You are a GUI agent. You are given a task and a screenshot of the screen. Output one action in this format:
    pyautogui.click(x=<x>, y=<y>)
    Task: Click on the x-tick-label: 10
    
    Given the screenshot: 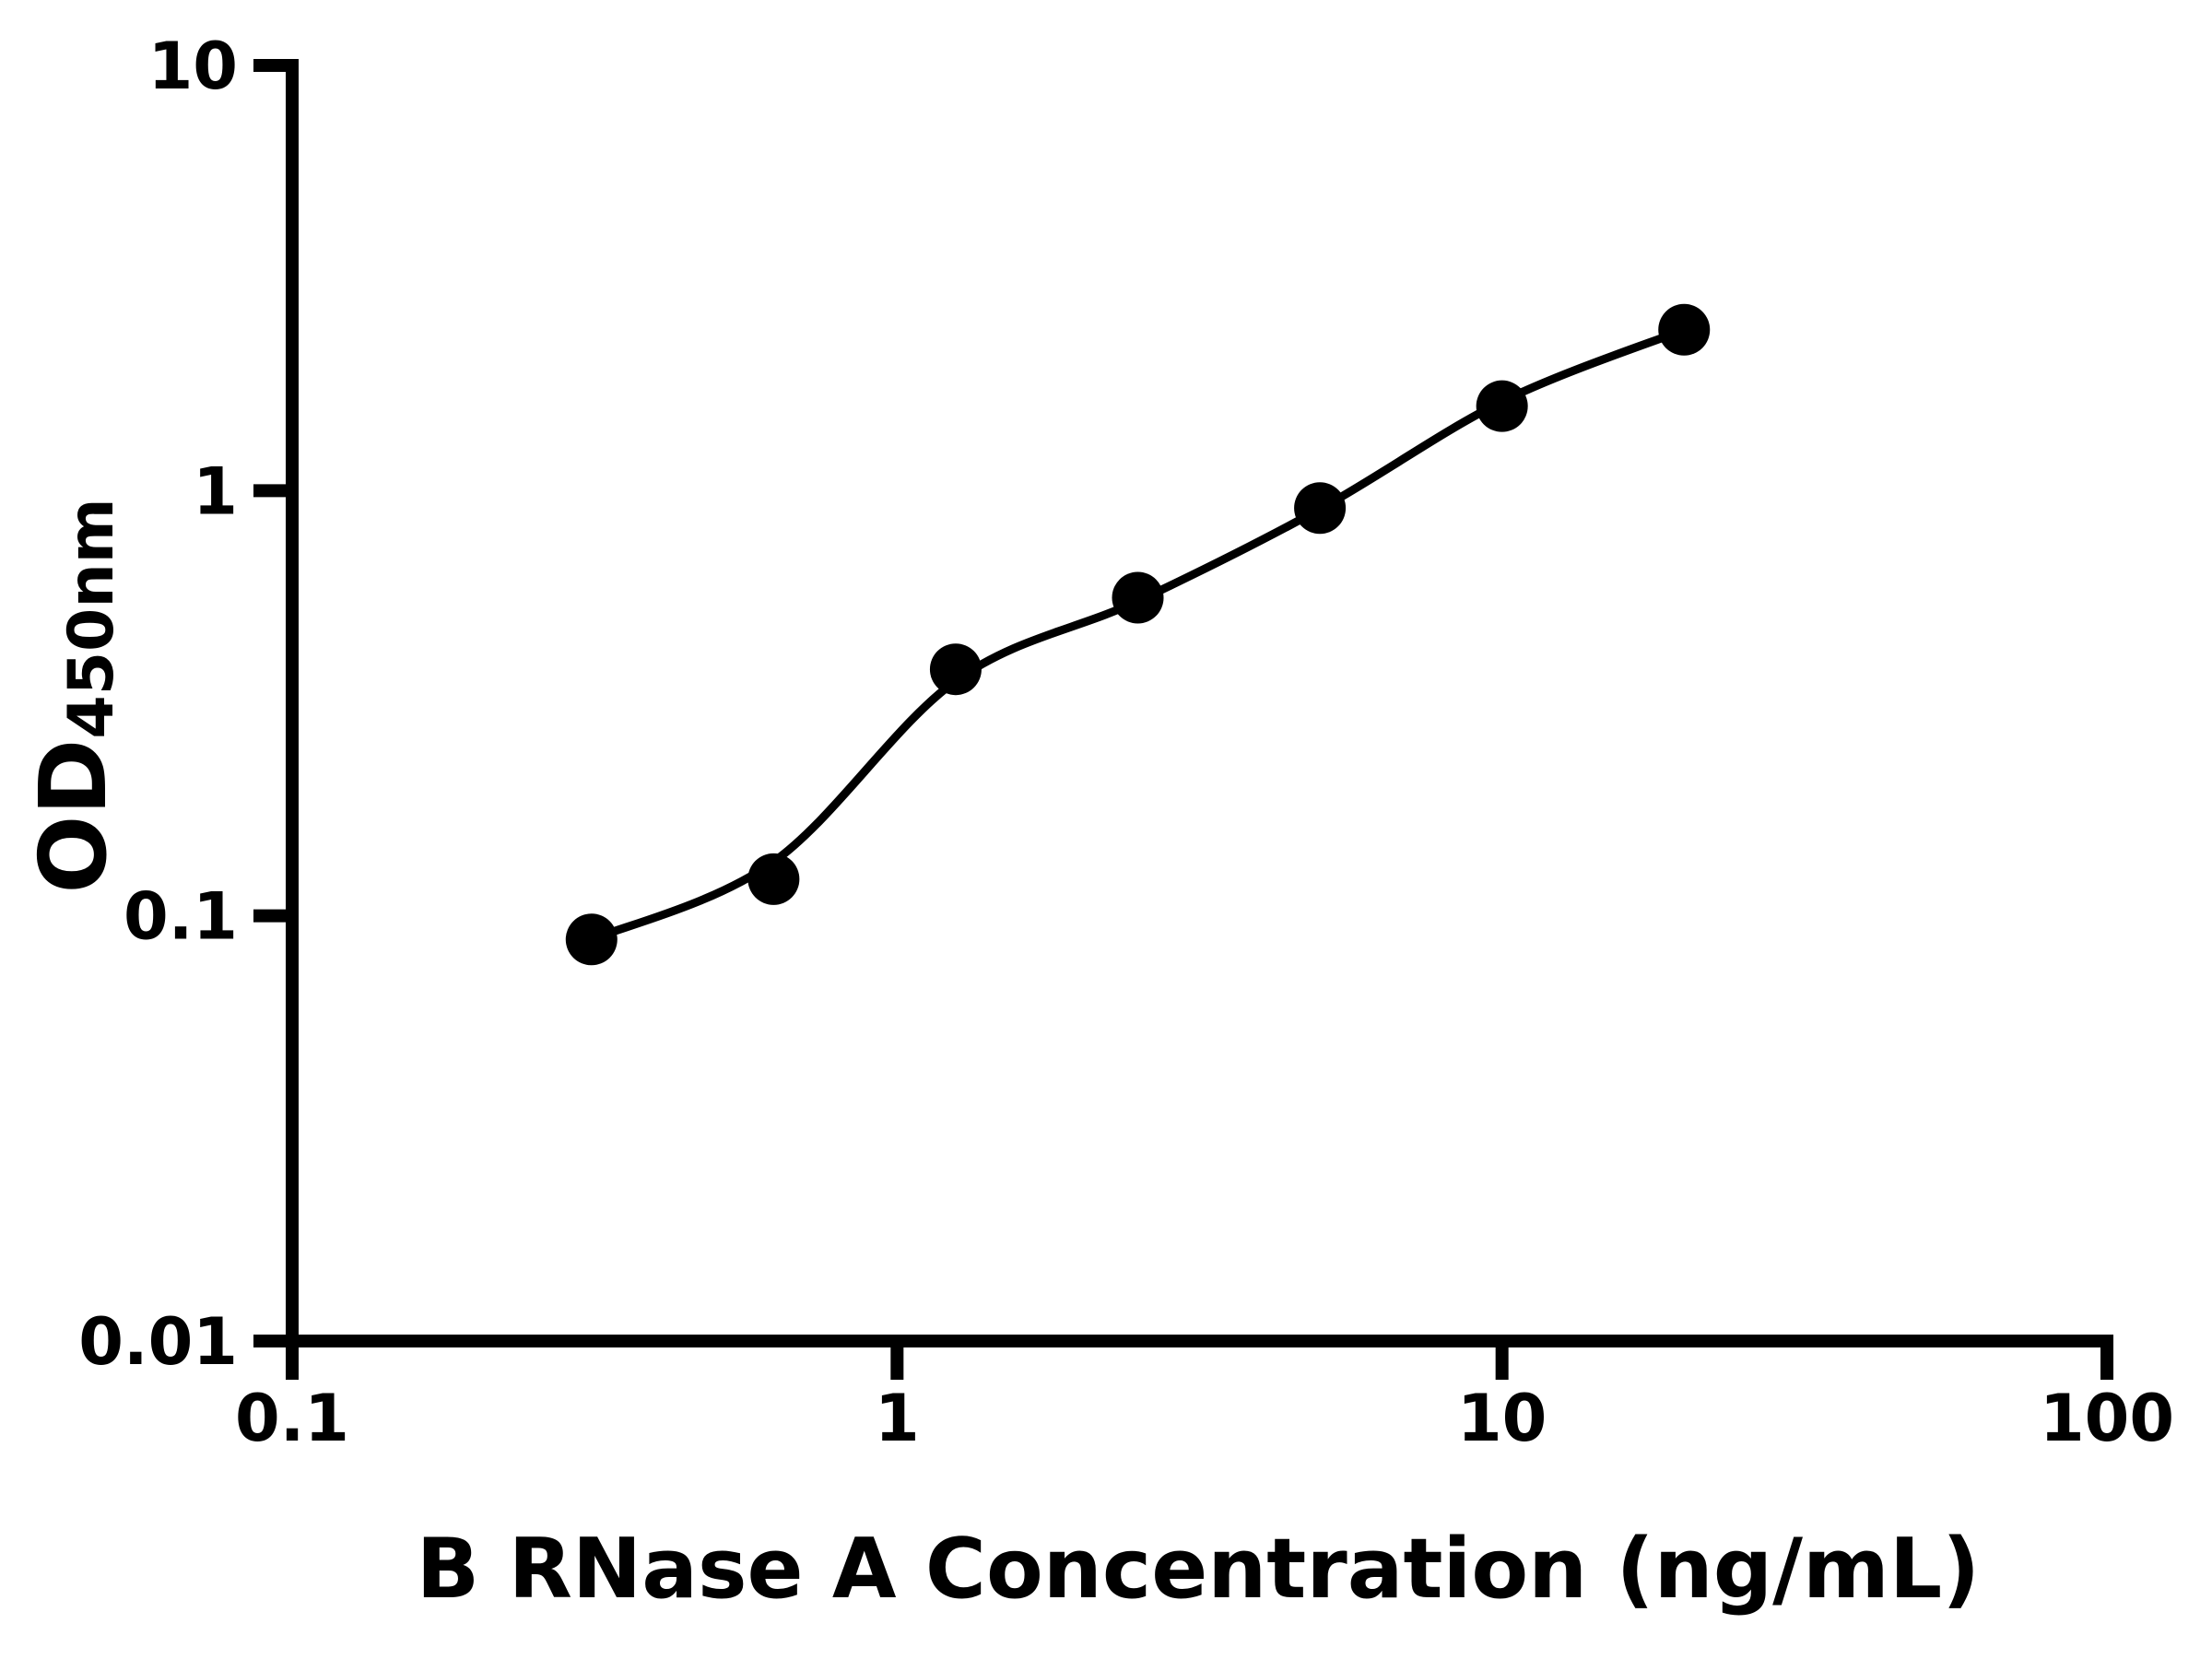 What is the action you would take?
    pyautogui.click(x=1502, y=1418)
    